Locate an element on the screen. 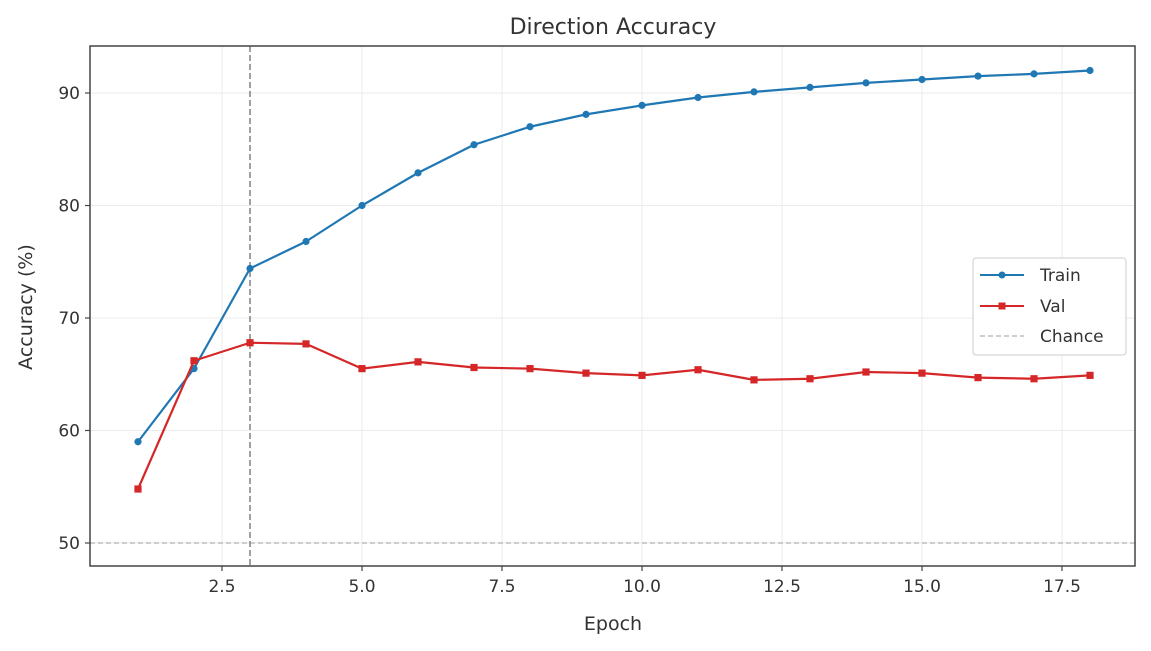 The image size is (1151, 651). chart-title: Direction Accuracy is located at coordinates (613, 27).